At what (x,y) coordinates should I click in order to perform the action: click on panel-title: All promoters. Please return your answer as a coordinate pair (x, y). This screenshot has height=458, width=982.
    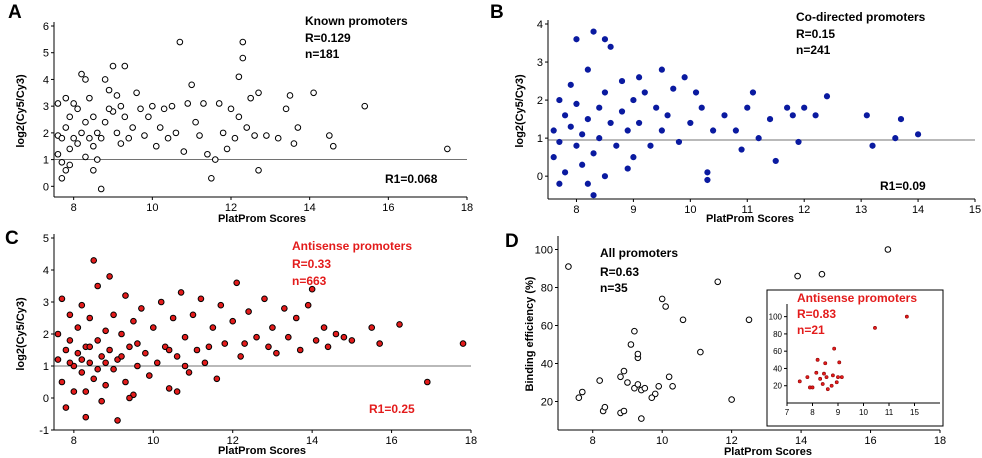
    Looking at the image, I should click on (639, 253).